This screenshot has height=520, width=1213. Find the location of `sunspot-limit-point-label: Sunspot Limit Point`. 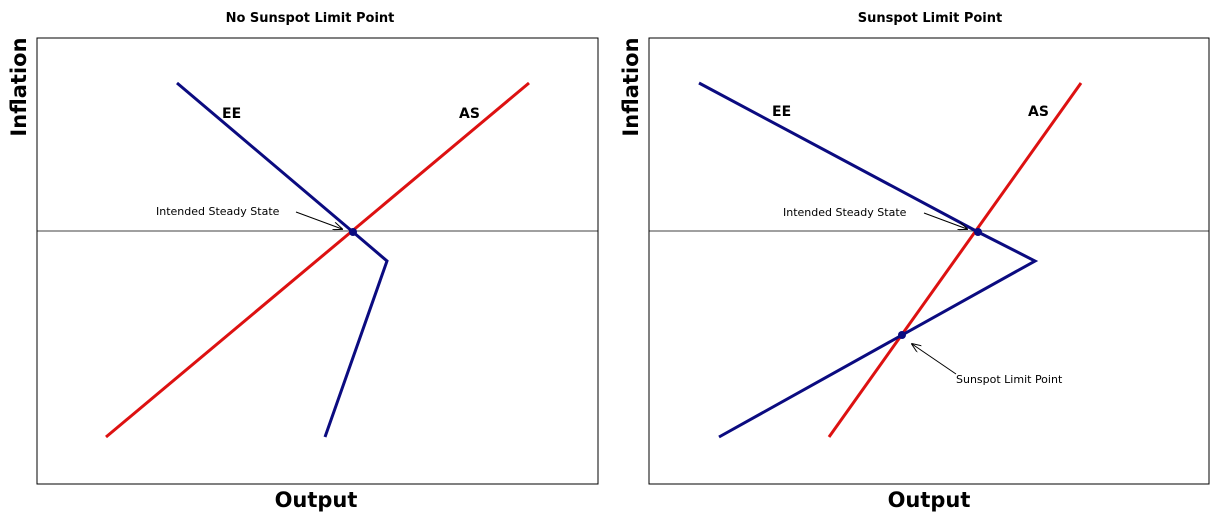

sunspot-limit-point-label: Sunspot Limit Point is located at coordinates (1009, 379).